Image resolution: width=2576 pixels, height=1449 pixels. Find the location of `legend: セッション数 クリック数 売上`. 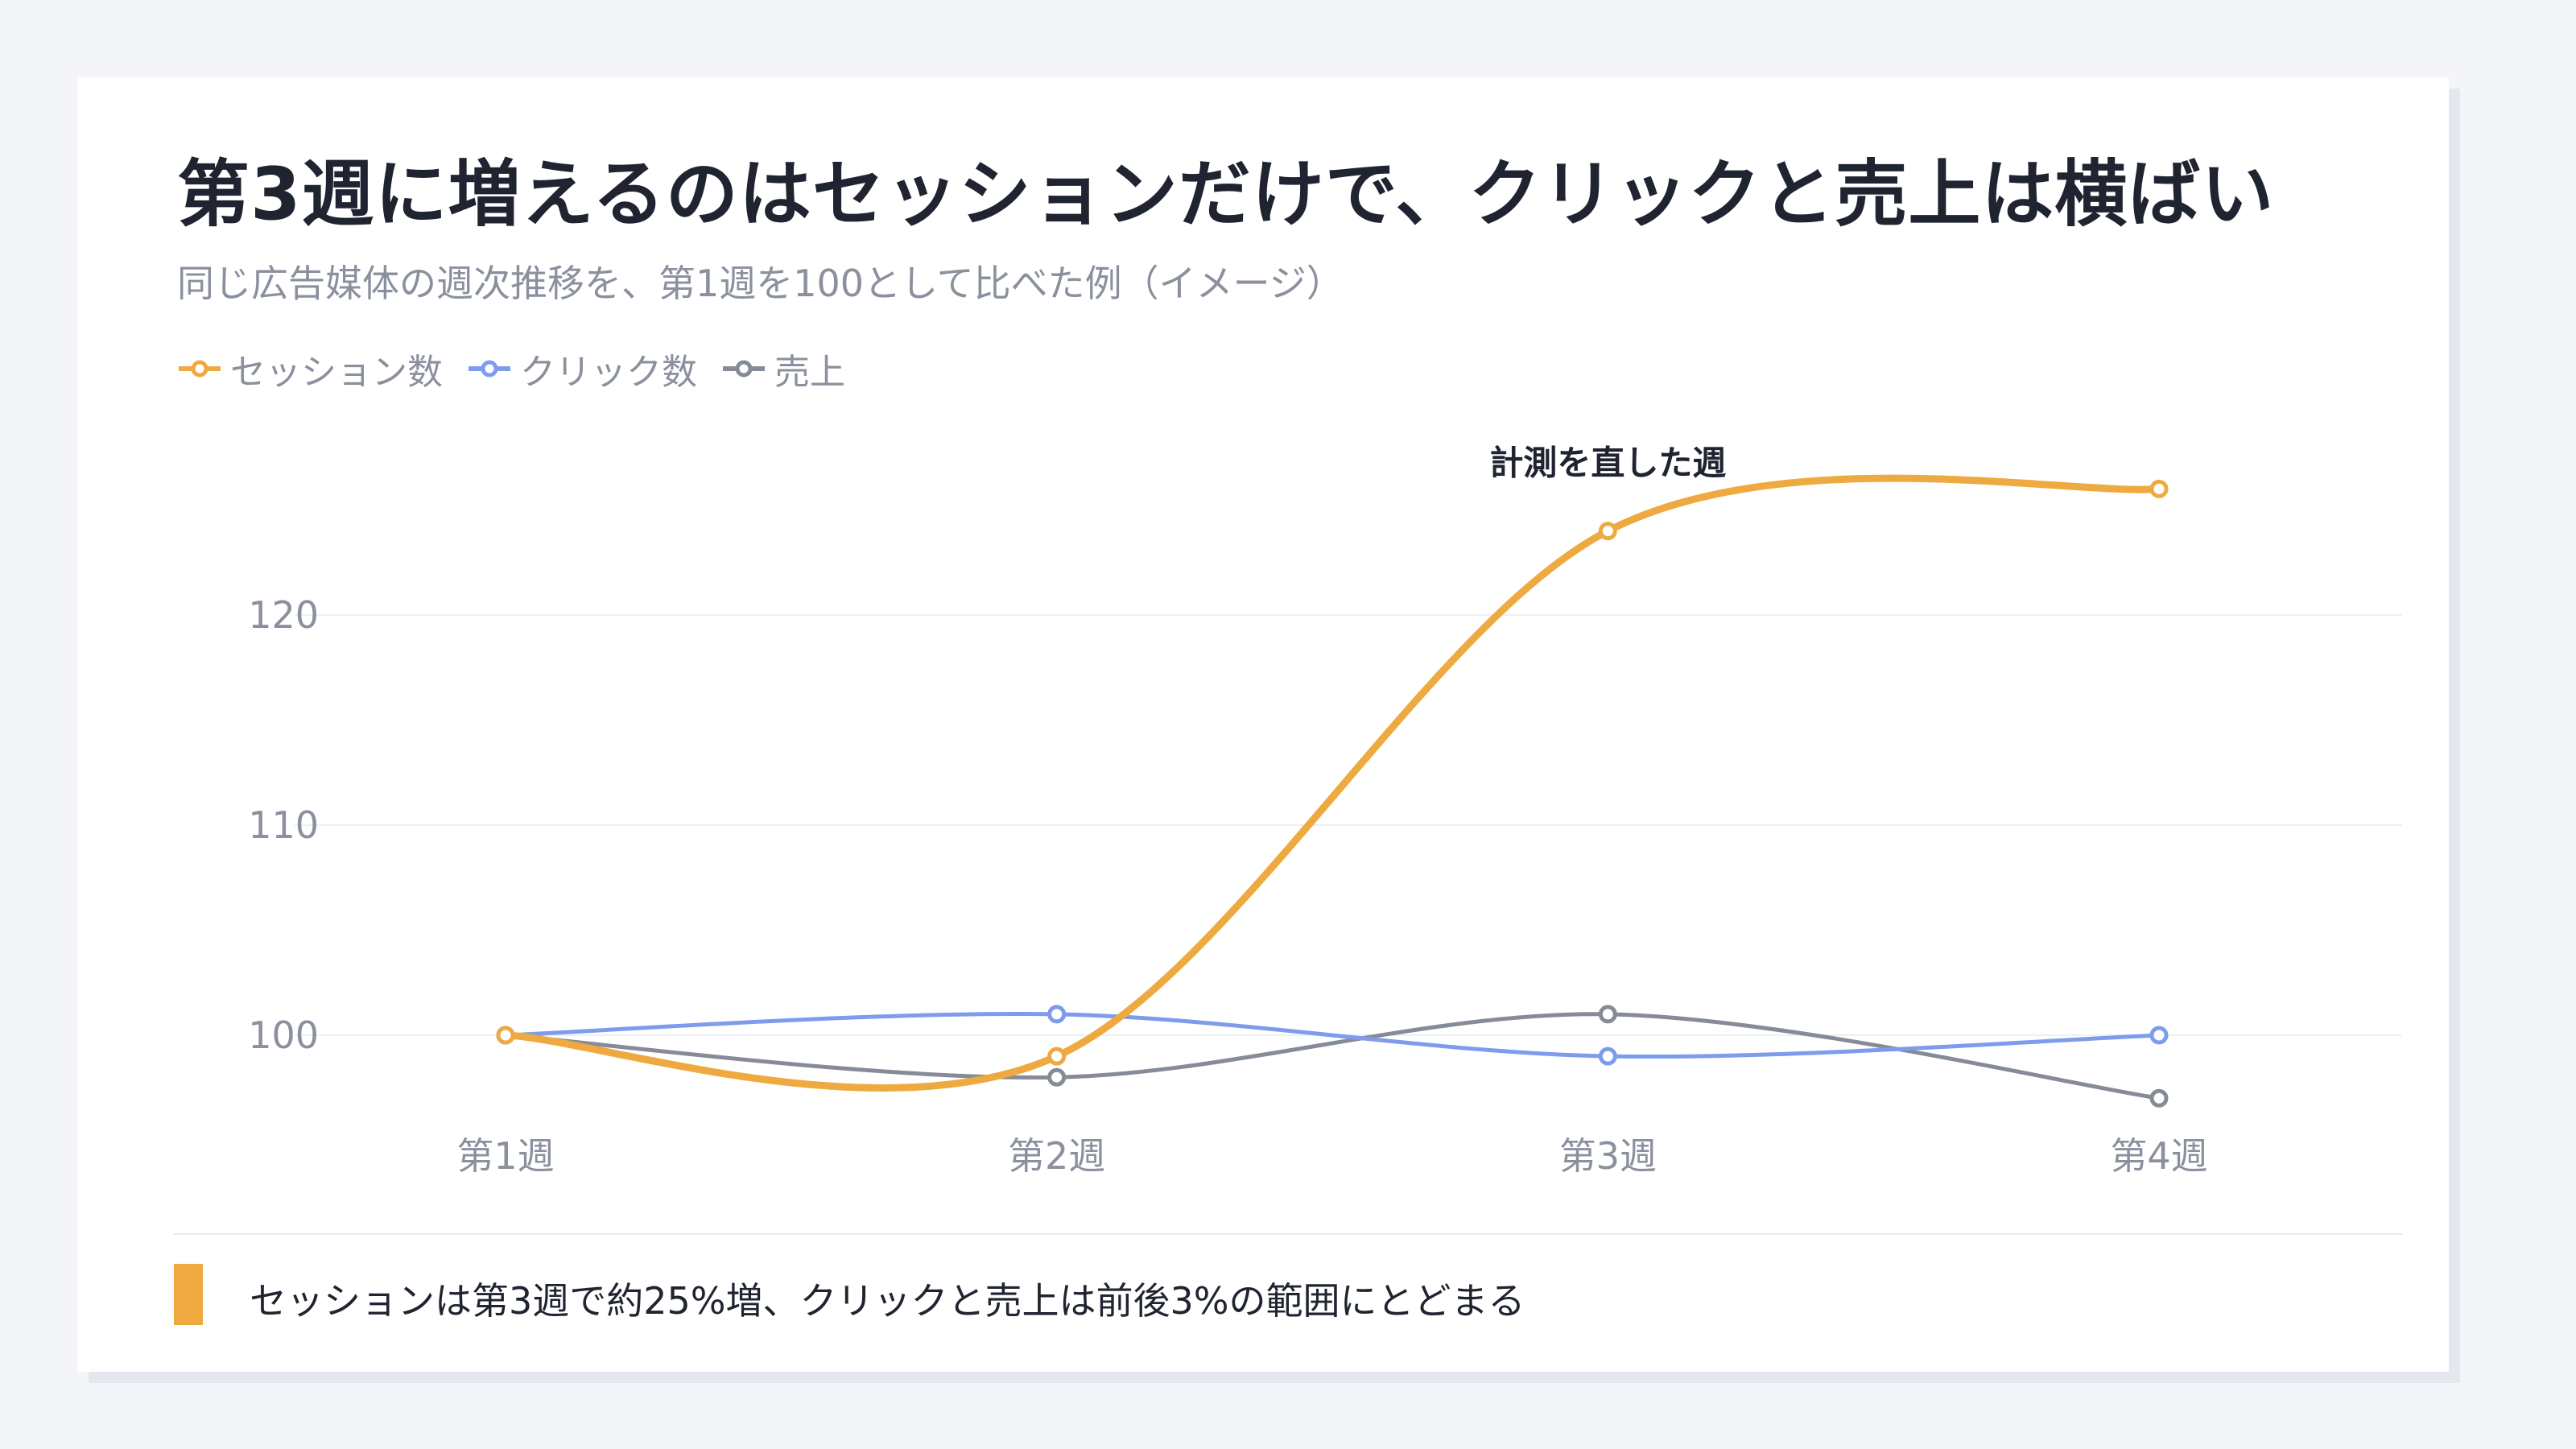

legend: セッション数 クリック数 売上 is located at coordinates (511, 368).